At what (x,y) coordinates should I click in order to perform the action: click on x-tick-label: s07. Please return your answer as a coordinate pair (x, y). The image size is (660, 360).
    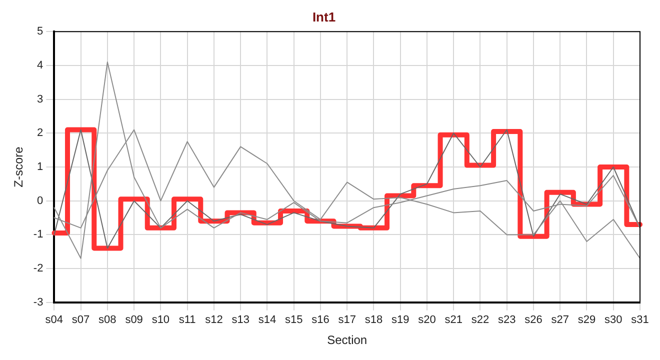
    Looking at the image, I should click on (81, 320).